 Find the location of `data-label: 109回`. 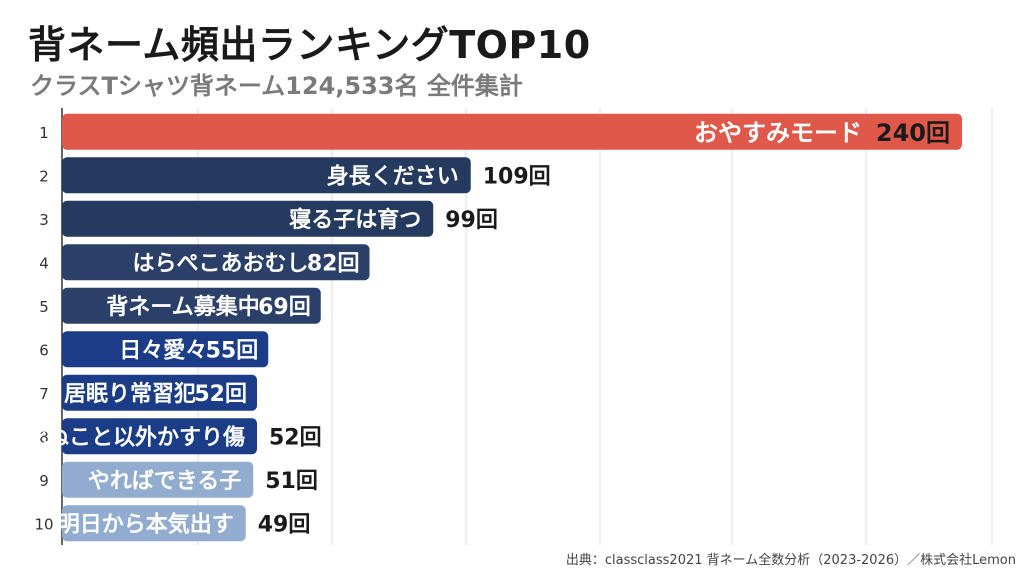

data-label: 109回 is located at coordinates (517, 176).